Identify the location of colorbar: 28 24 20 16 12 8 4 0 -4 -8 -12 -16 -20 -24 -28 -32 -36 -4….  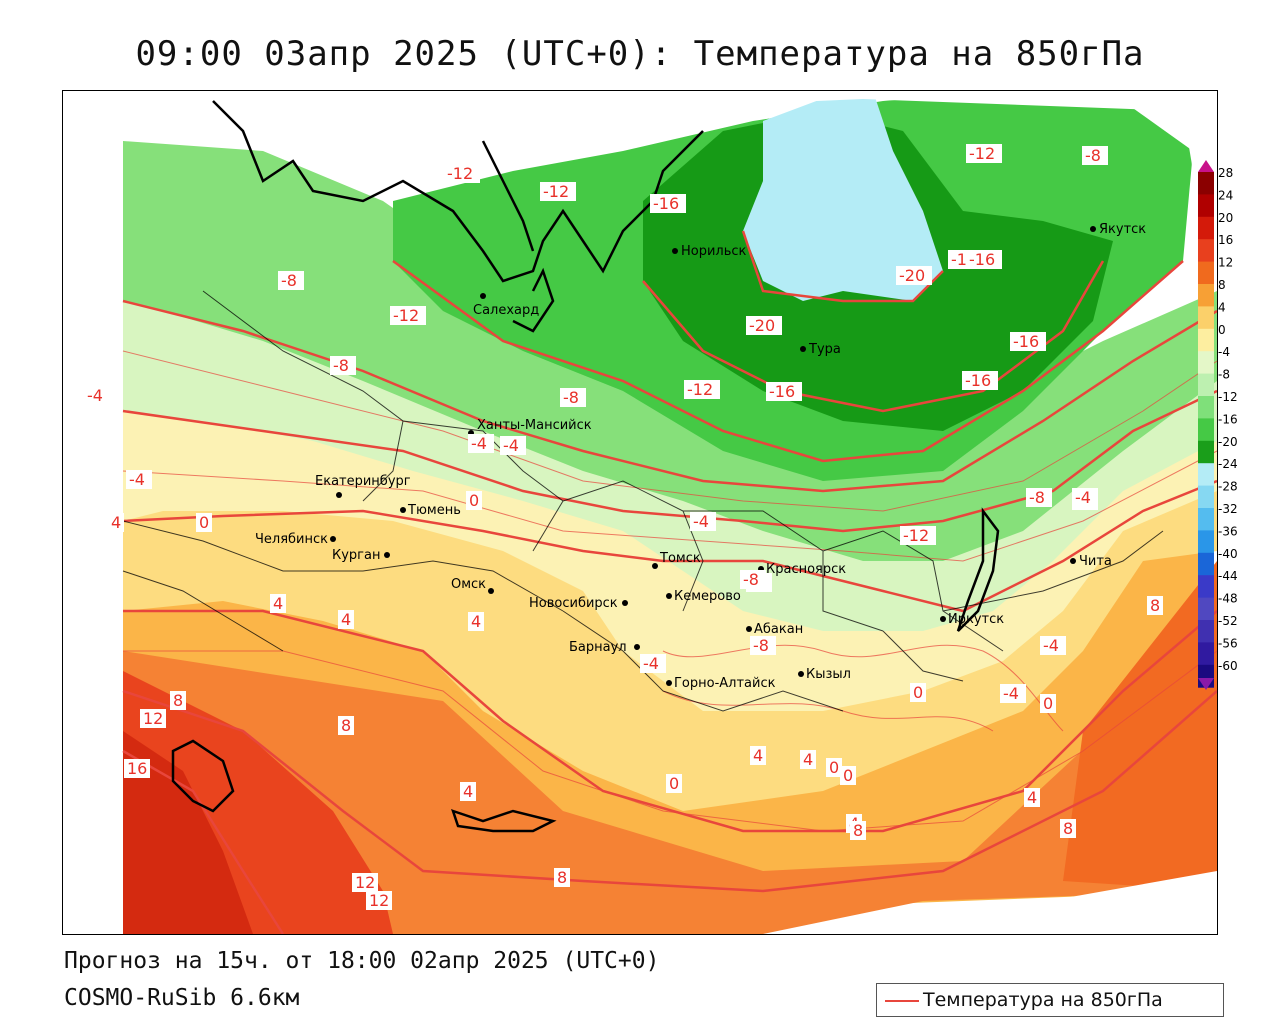
(1218, 425).